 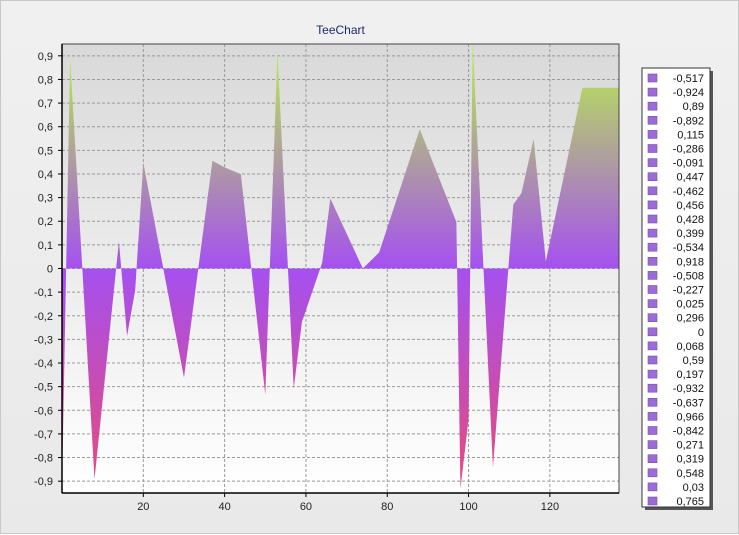 What do you see at coordinates (690, 446) in the screenshot?
I see `legend-entry: 0,271` at bounding box center [690, 446].